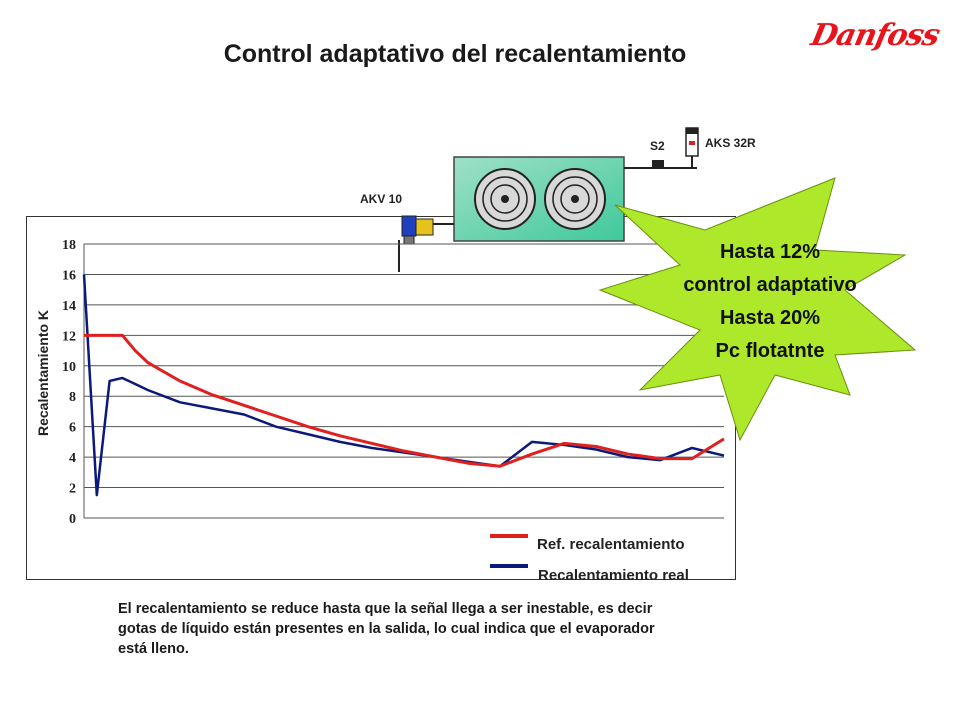  I want to click on y-tick-label: 18, so click(69, 245).